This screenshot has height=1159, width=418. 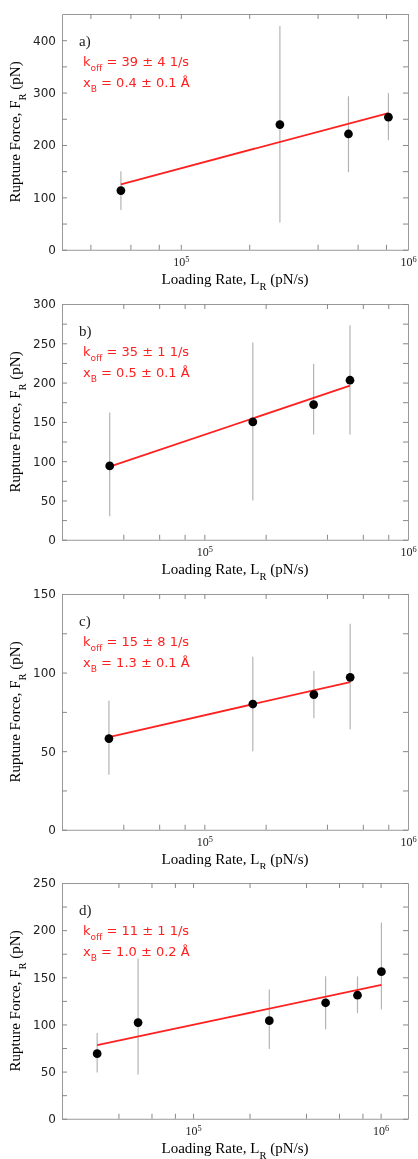 What do you see at coordinates (136, 954) in the screenshot?
I see `annotation: x$_{B}$ = 1.0 ± 0.2 Å` at bounding box center [136, 954].